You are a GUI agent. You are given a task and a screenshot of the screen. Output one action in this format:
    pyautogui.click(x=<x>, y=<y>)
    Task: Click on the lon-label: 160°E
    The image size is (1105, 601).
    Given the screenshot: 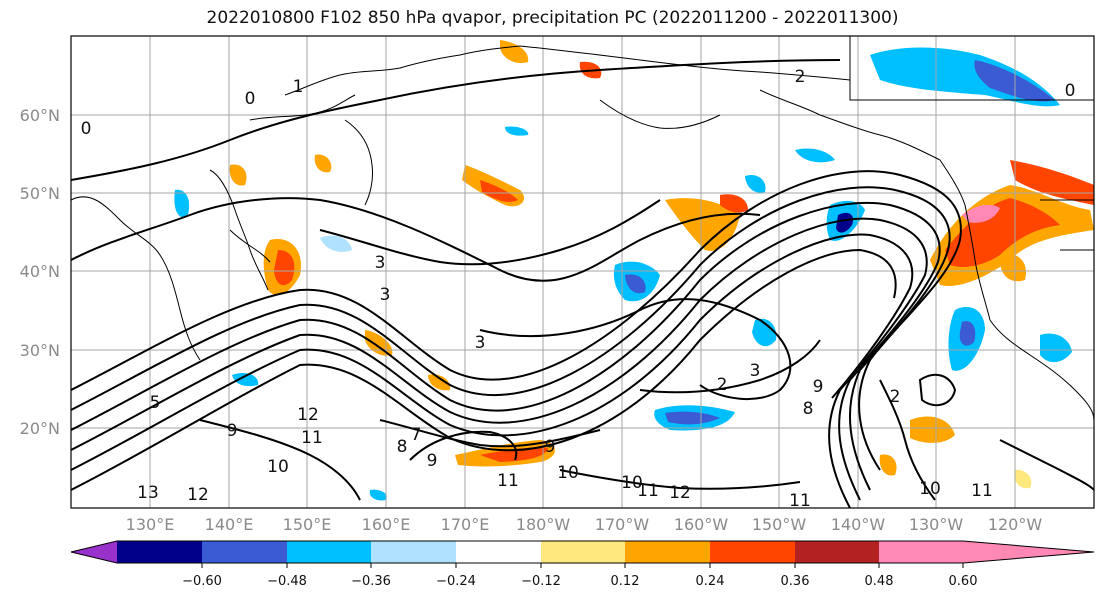 What is the action you would take?
    pyautogui.click(x=386, y=524)
    